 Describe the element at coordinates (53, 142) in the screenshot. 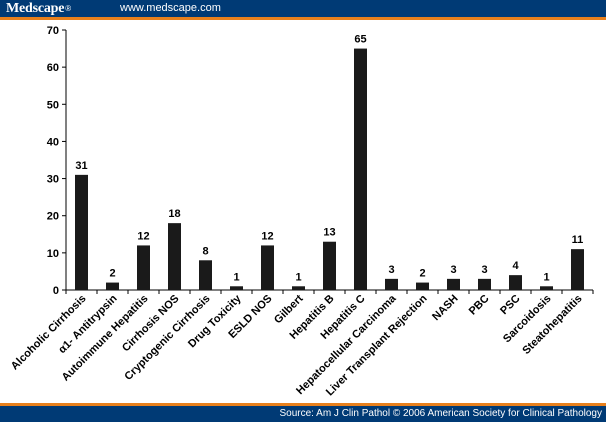

I see `y-tick-label: 40` at that location.